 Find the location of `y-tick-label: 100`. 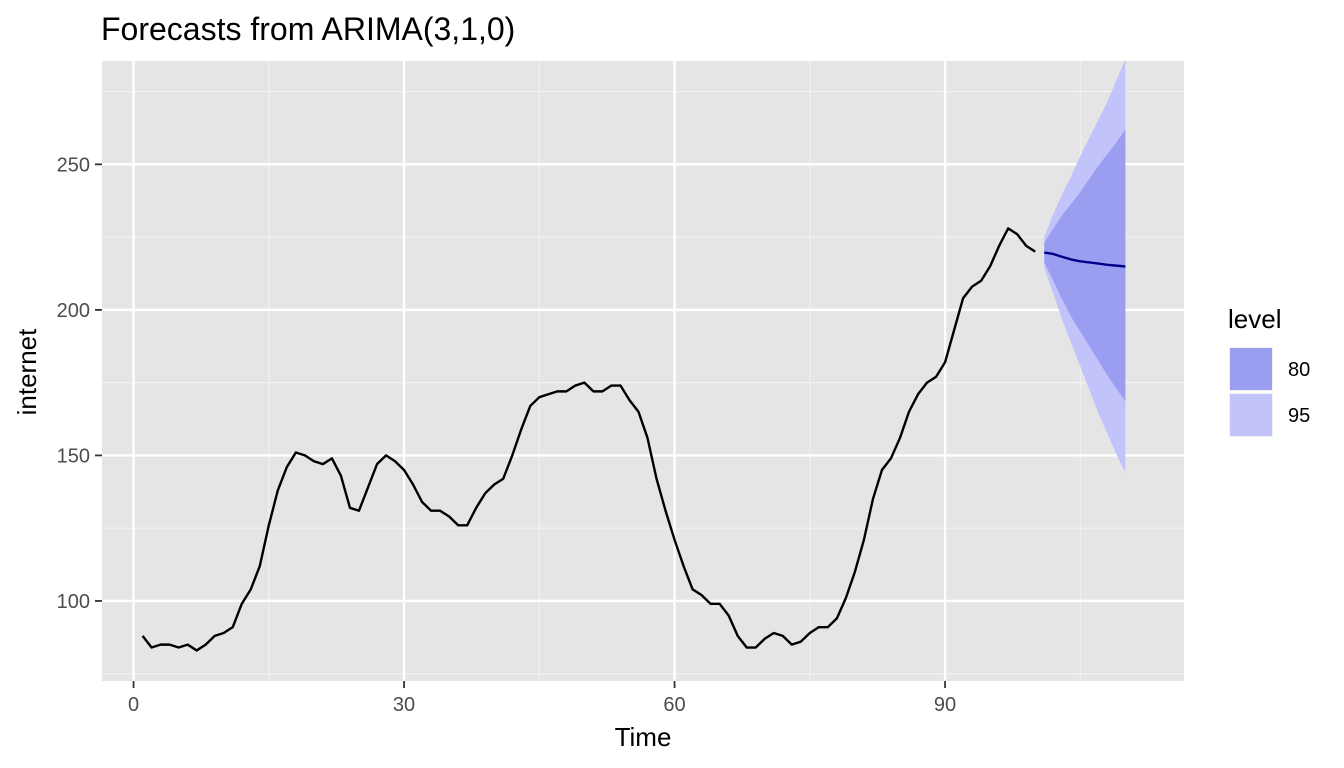

y-tick-label: 100 is located at coordinates (73, 602).